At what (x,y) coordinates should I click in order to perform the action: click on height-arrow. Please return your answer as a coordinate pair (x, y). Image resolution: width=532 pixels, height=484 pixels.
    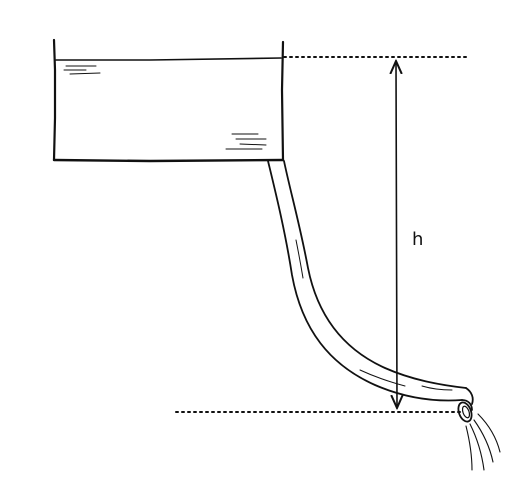
    Looking at the image, I should click on (396, 234).